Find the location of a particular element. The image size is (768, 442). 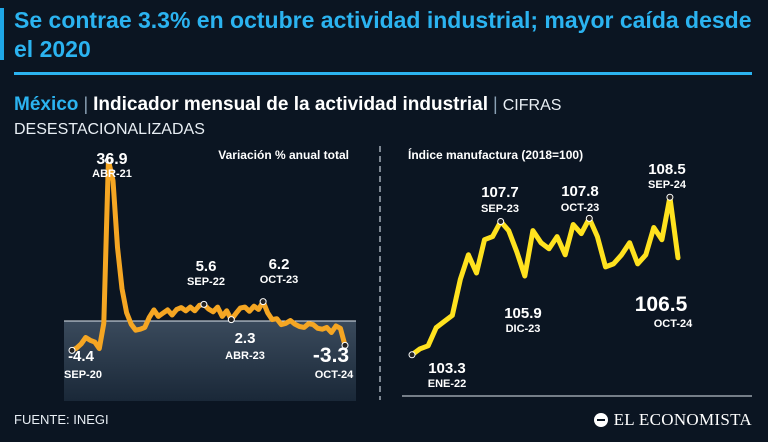

right-chart-title: Índice manufactura (2018=100) is located at coordinates (495, 154).